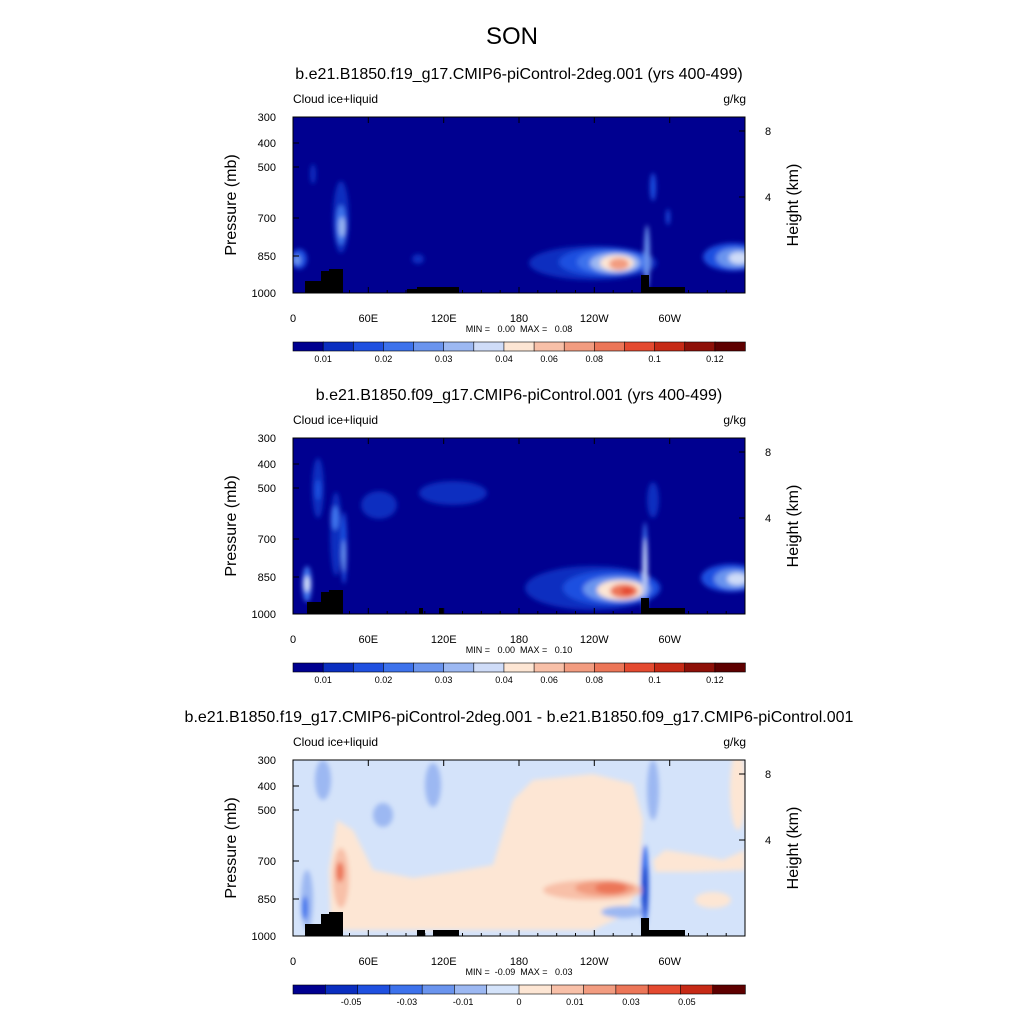 This screenshot has width=1024, height=1024. I want to click on min-max-label: MIN = 0.00 MAX = 0.08, so click(519, 329).